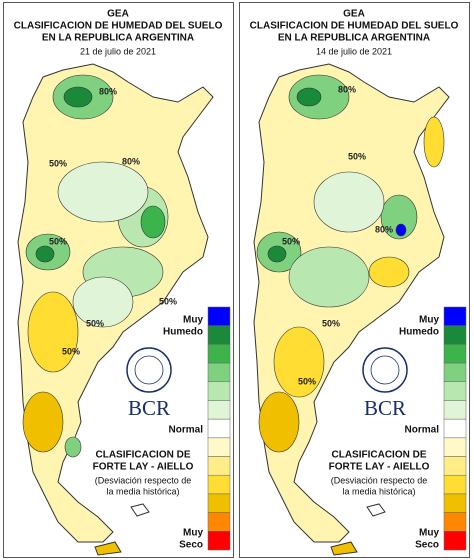  Describe the element at coordinates (118, 51) in the screenshot. I see `map-date: 21 de julio de 2021` at that location.